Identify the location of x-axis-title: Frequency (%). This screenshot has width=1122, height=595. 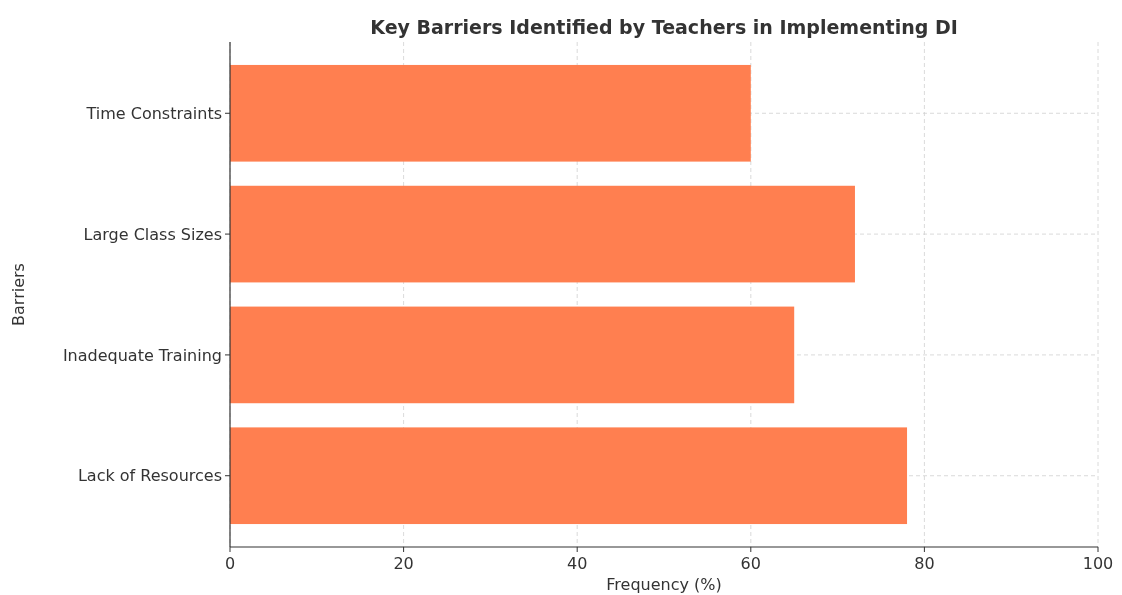
(664, 584).